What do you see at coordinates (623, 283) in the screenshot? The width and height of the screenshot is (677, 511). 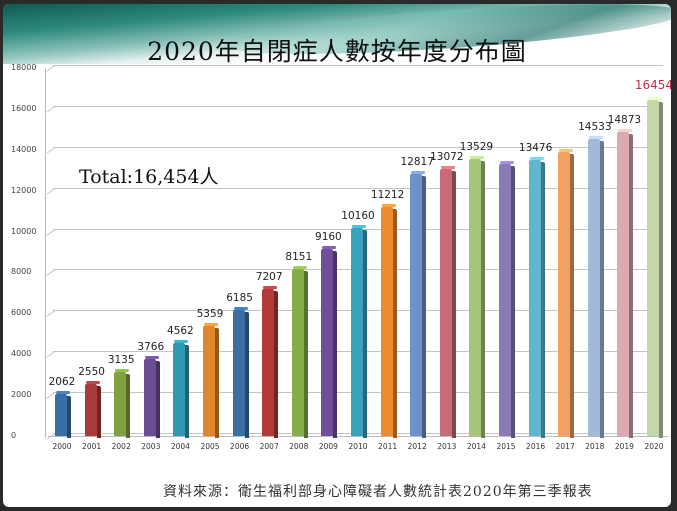 I see `bar-2019` at bounding box center [623, 283].